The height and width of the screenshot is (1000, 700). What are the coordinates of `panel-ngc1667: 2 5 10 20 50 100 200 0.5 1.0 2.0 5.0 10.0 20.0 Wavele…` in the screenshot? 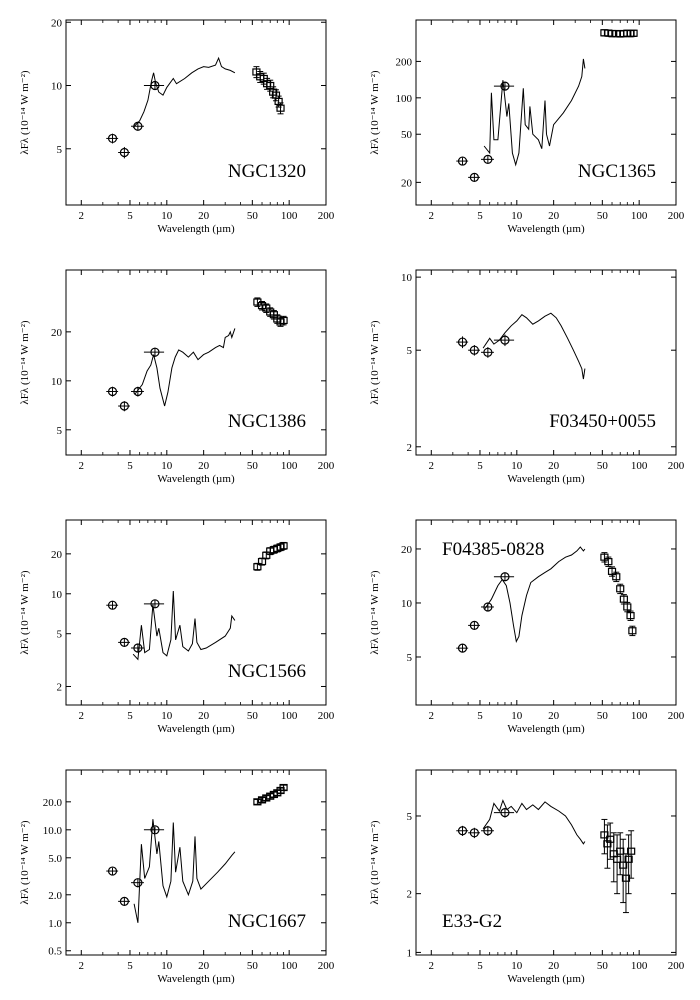 It's located at (177, 877).